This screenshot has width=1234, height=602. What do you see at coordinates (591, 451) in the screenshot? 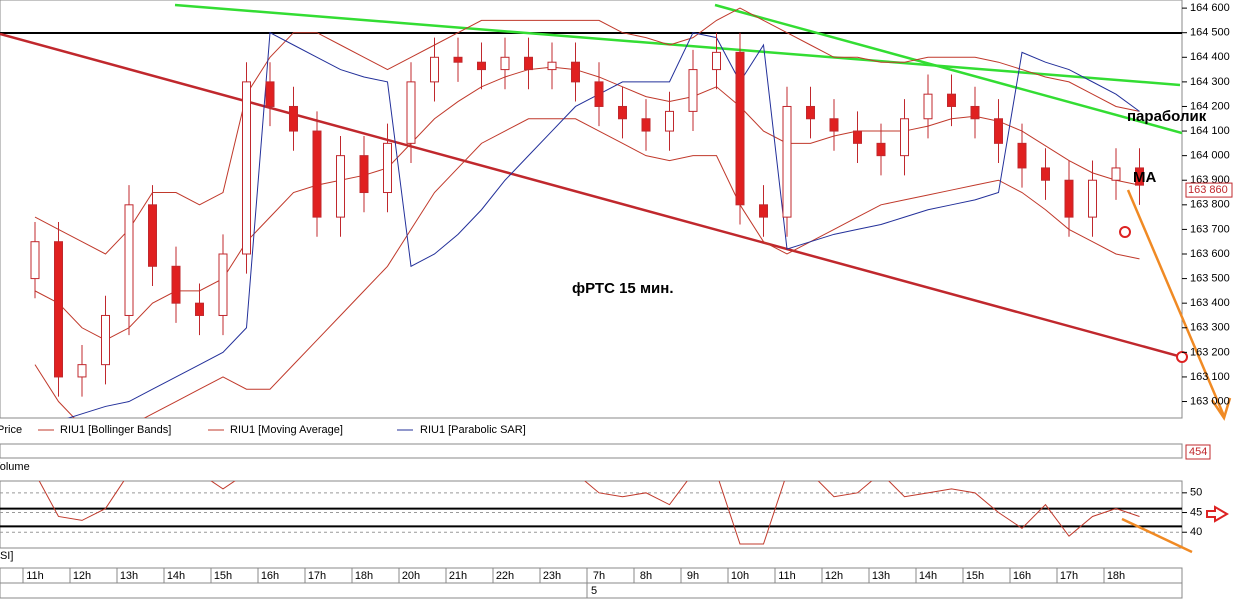
I see `volume-pane` at bounding box center [591, 451].